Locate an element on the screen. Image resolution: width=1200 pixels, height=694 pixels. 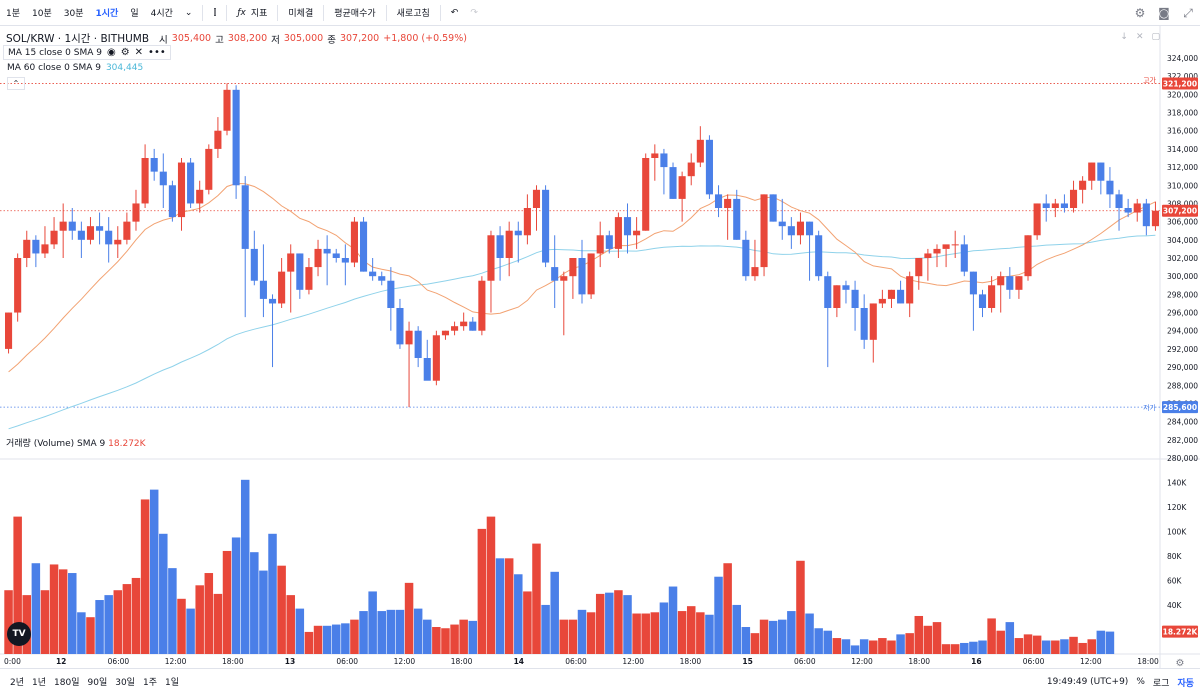
symbol-title: SOL/KRW · 1시간 · BITHUMB is located at coordinates (78, 39).